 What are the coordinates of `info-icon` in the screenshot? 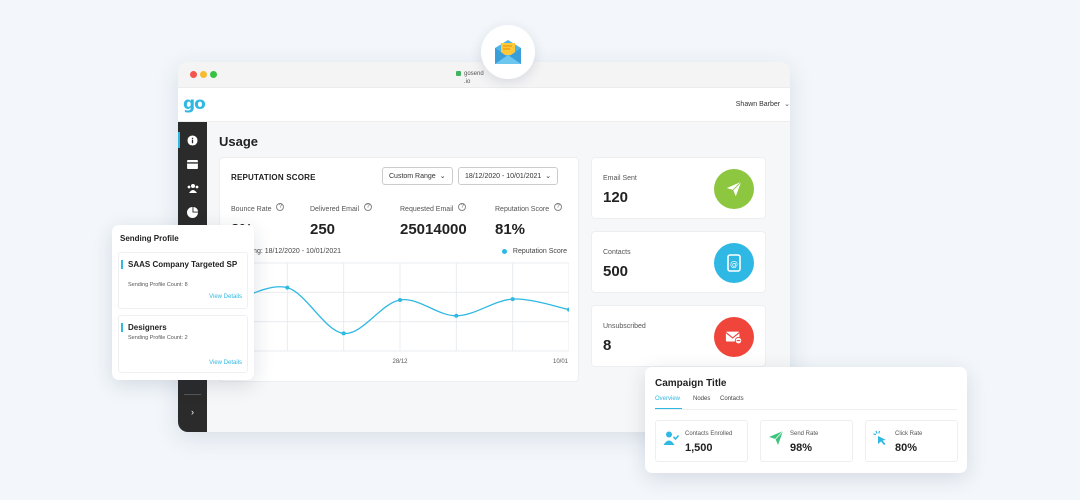 It's located at (192, 140).